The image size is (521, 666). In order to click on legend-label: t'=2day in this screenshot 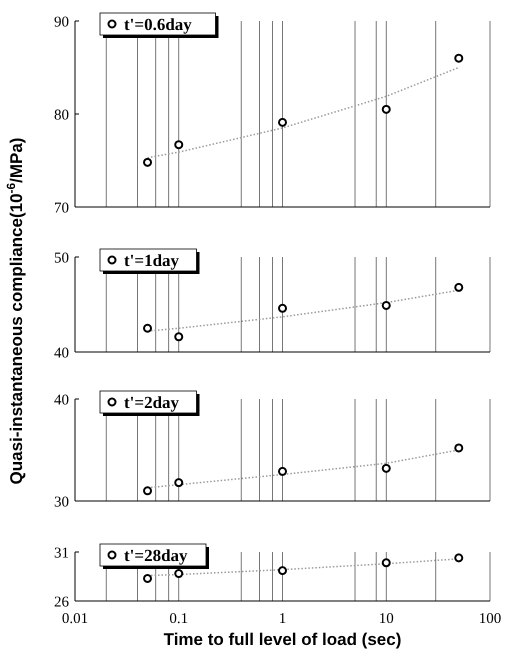, I will do `click(152, 402)`.